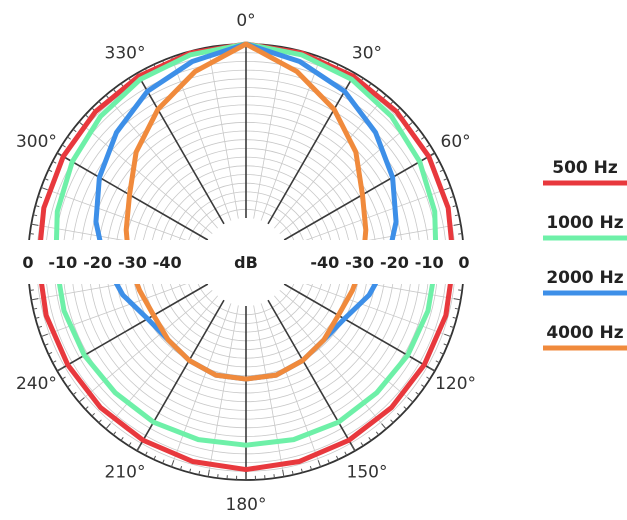 The height and width of the screenshot is (520, 627). What do you see at coordinates (36, 142) in the screenshot?
I see `angle-label: 300°` at bounding box center [36, 142].